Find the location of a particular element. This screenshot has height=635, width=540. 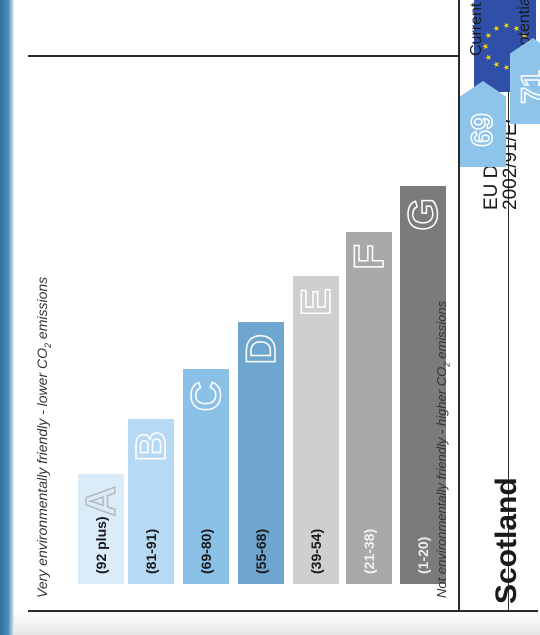

frame-header-line is located at coordinates (243, 56).